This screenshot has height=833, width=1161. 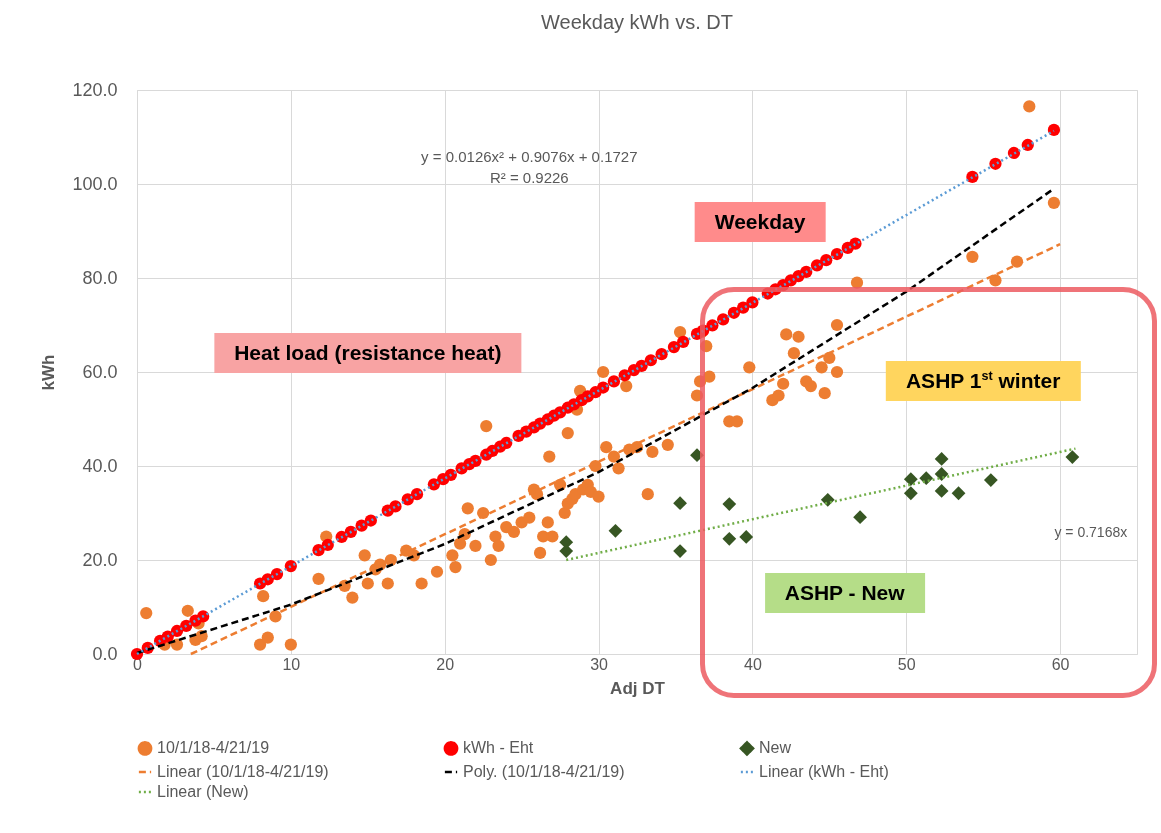 What do you see at coordinates (498, 748) in the screenshot?
I see `legend-label: kWh - Eht` at bounding box center [498, 748].